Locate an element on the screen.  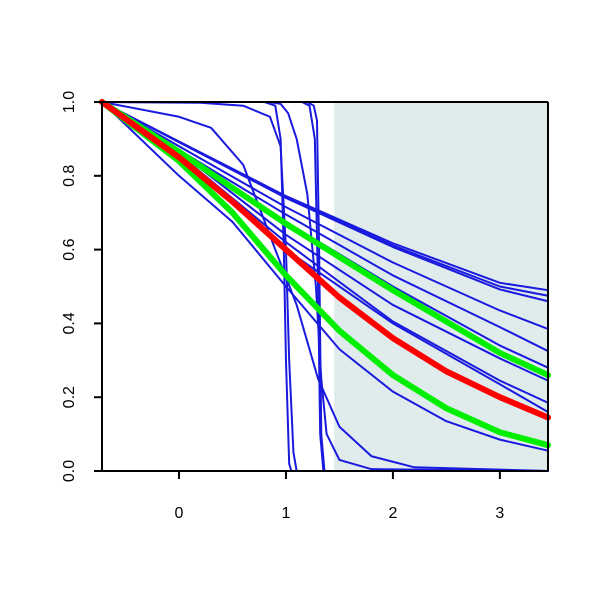
y-tick-label: 0.2 is located at coordinates (69, 397).